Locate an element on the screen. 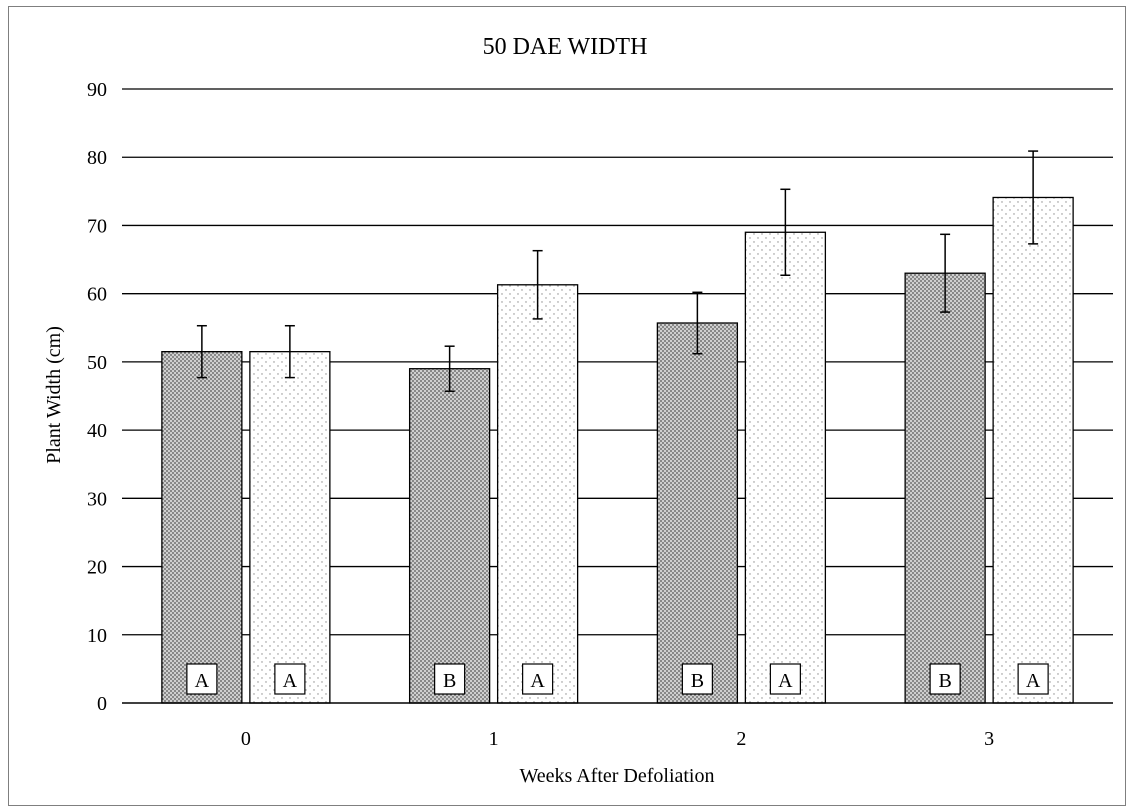 The height and width of the screenshot is (812, 1130). y-tick-label: 30 is located at coordinates (97, 499).